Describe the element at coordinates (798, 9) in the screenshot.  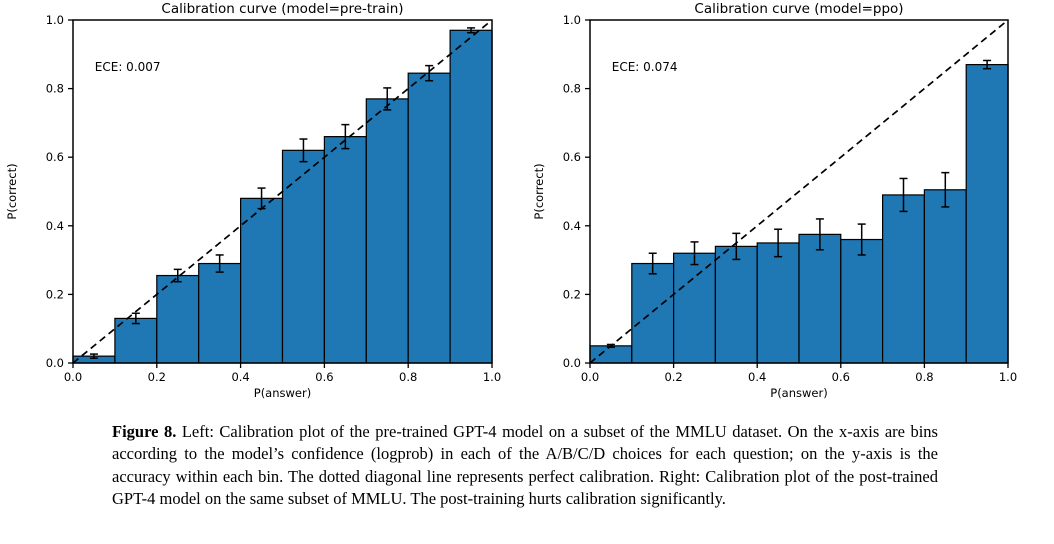
I see `chart-title: Calibration curve (model=ppo)` at that location.